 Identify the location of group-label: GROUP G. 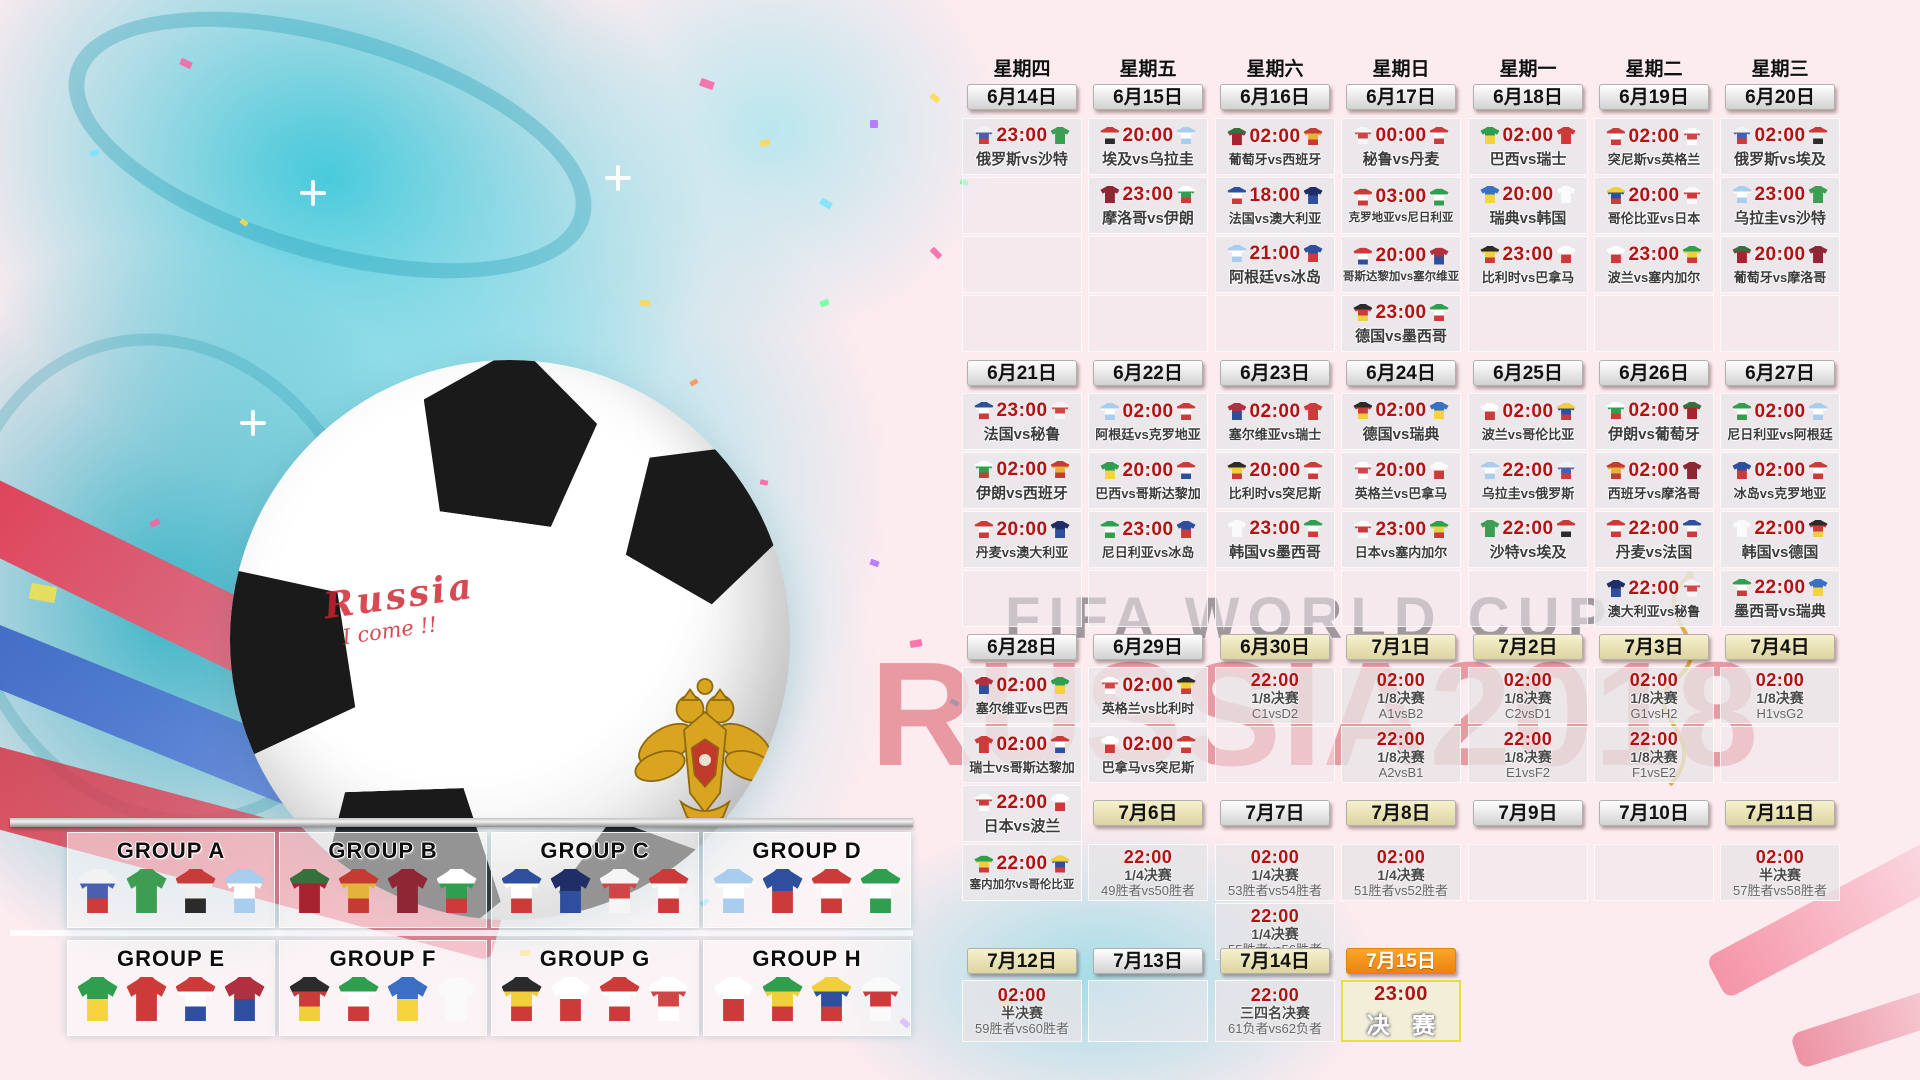
(595, 958).